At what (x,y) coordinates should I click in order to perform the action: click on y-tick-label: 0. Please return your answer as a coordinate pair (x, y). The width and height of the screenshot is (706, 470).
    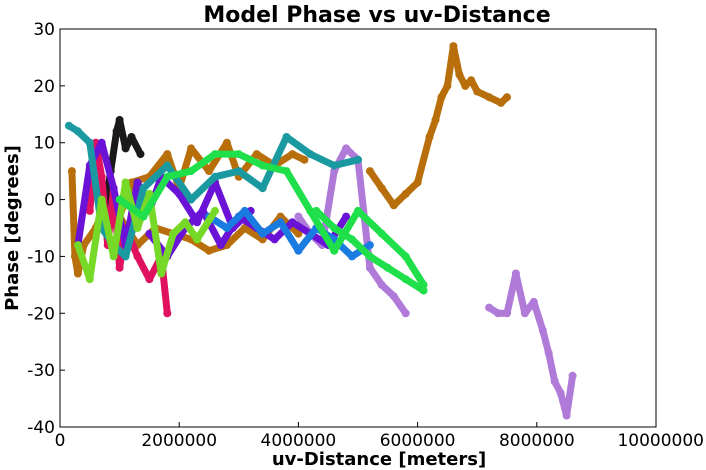
    Looking at the image, I should click on (49, 201).